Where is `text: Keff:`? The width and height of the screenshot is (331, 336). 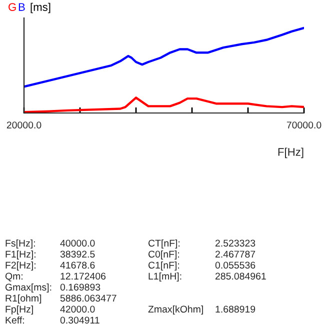
text: Keff: is located at coordinates (15, 320).